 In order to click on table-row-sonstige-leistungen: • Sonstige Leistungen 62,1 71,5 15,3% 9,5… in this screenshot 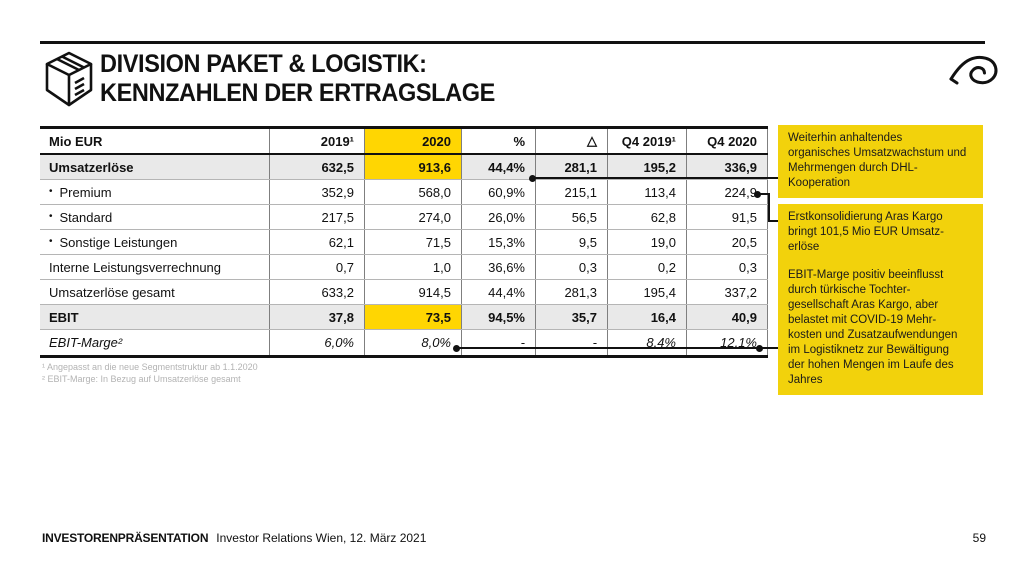, I will do `click(404, 242)`.